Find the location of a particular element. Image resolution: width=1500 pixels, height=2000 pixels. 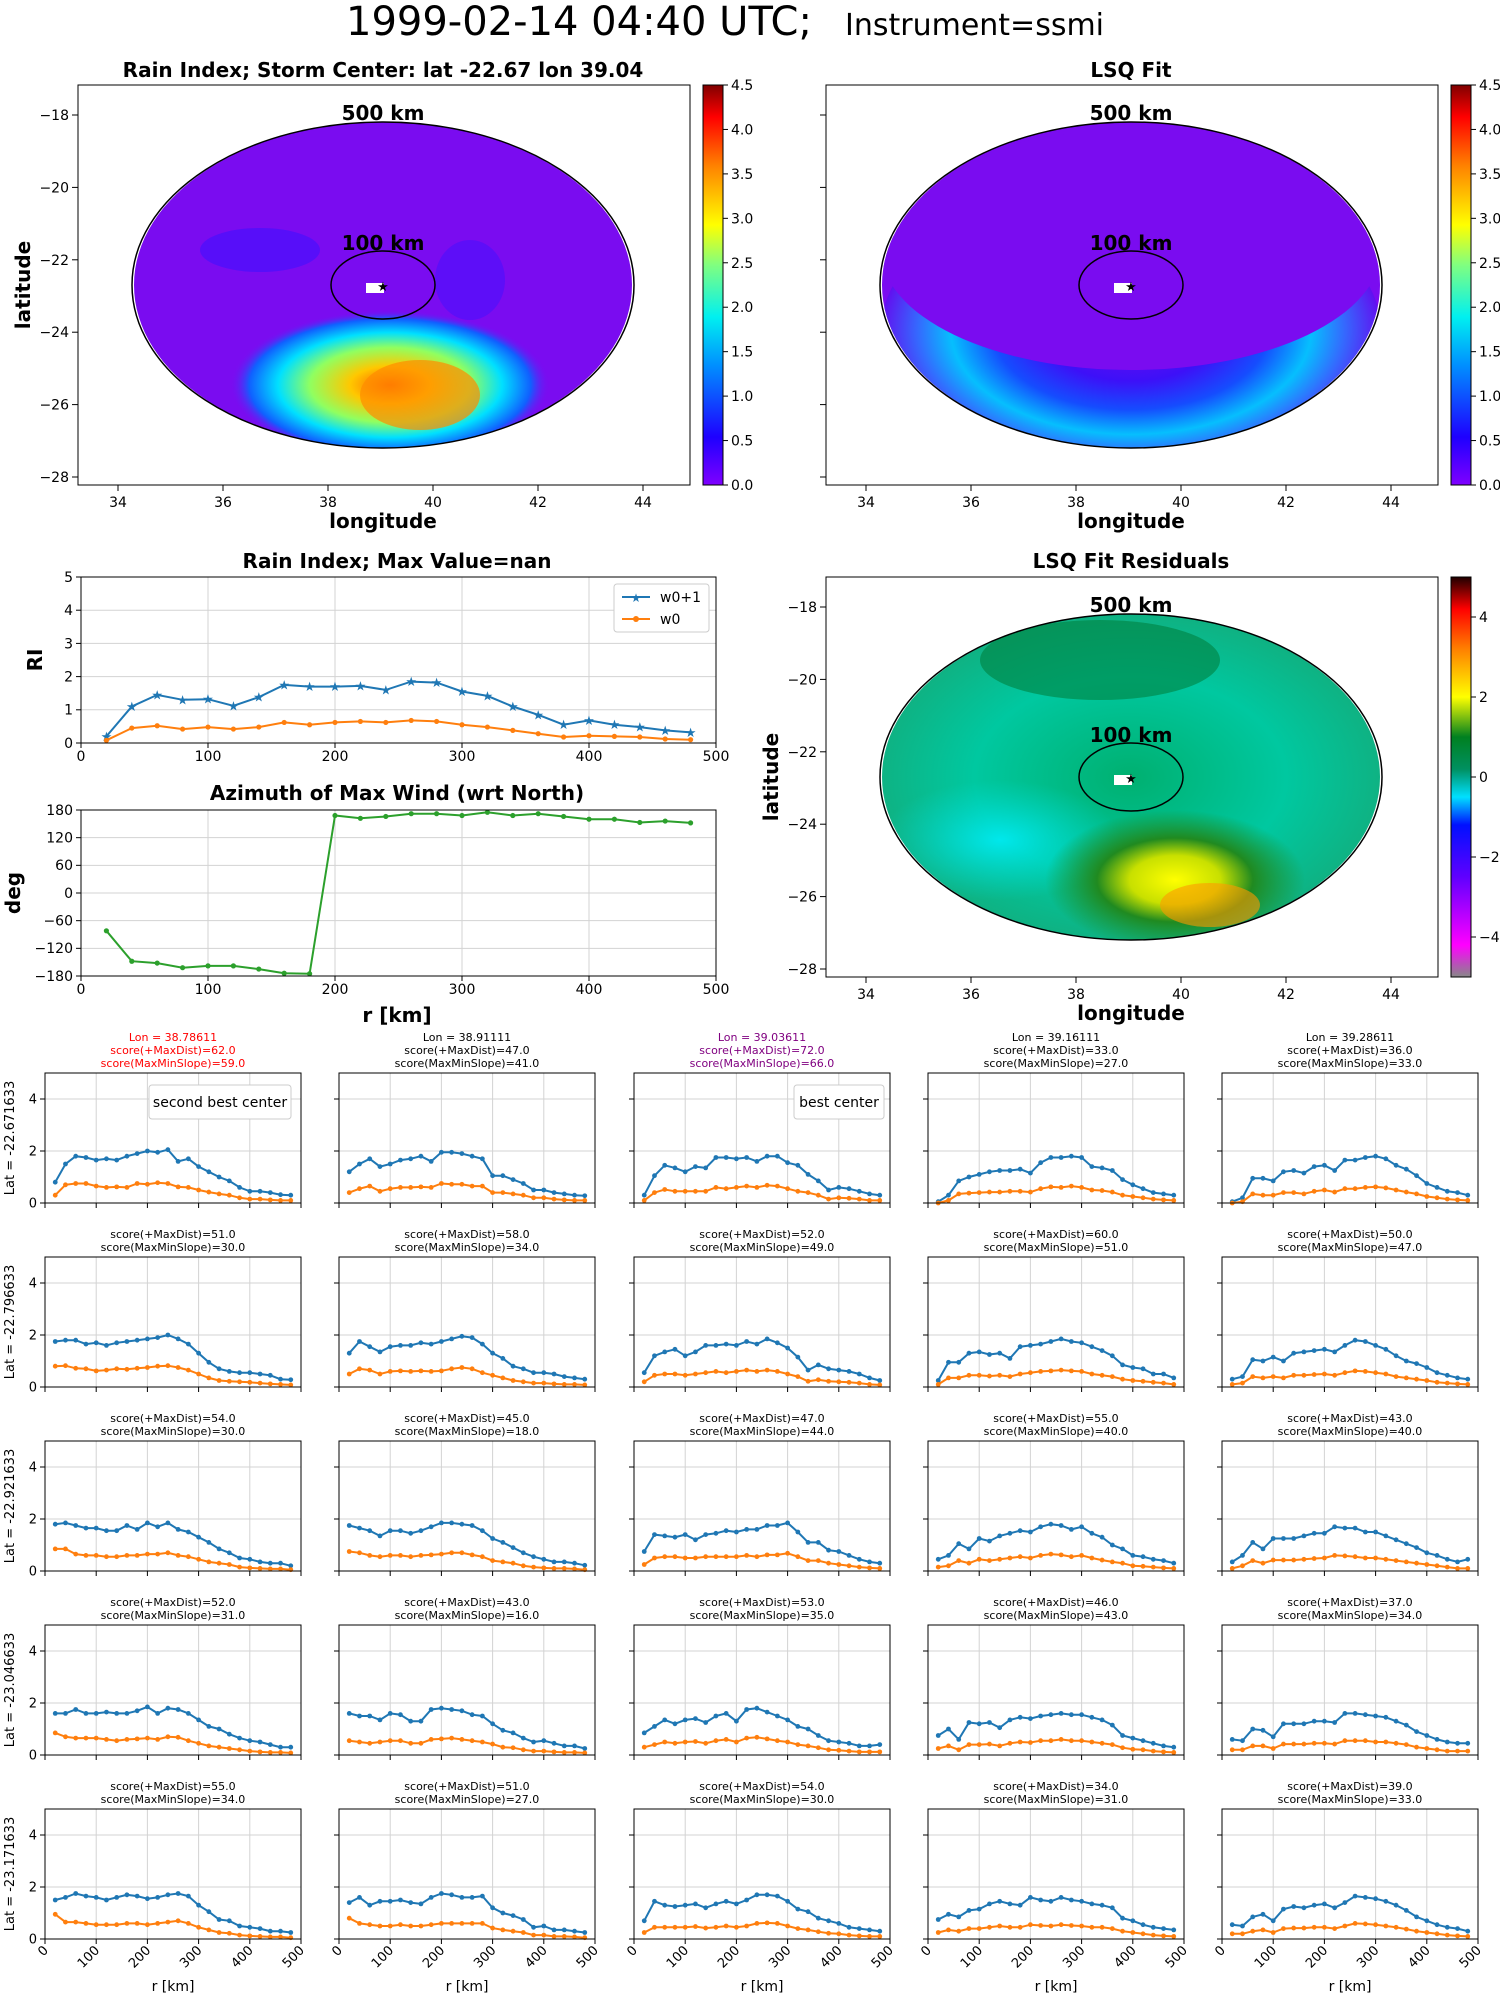

panel-xtick-label: 300 is located at coordinates (1074, 1957).